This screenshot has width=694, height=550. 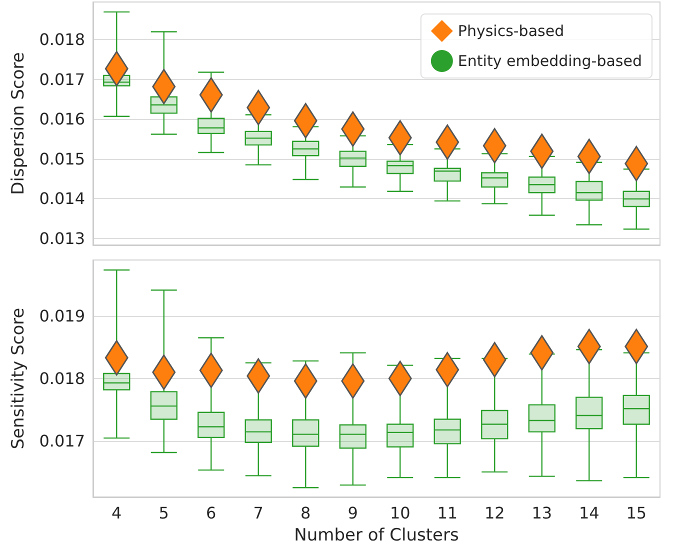 I want to click on x-tick-label: 8, so click(x=305, y=513).